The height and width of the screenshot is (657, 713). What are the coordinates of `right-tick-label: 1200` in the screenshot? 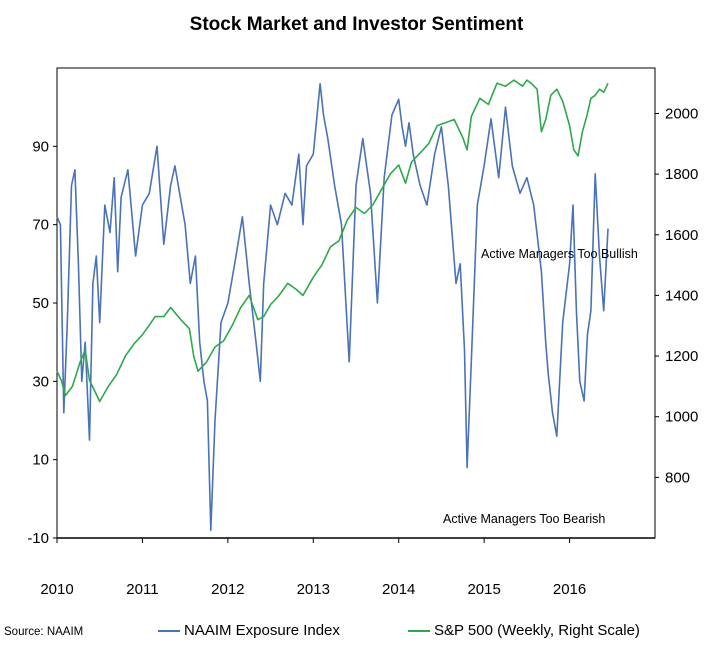 It's located at (681, 356).